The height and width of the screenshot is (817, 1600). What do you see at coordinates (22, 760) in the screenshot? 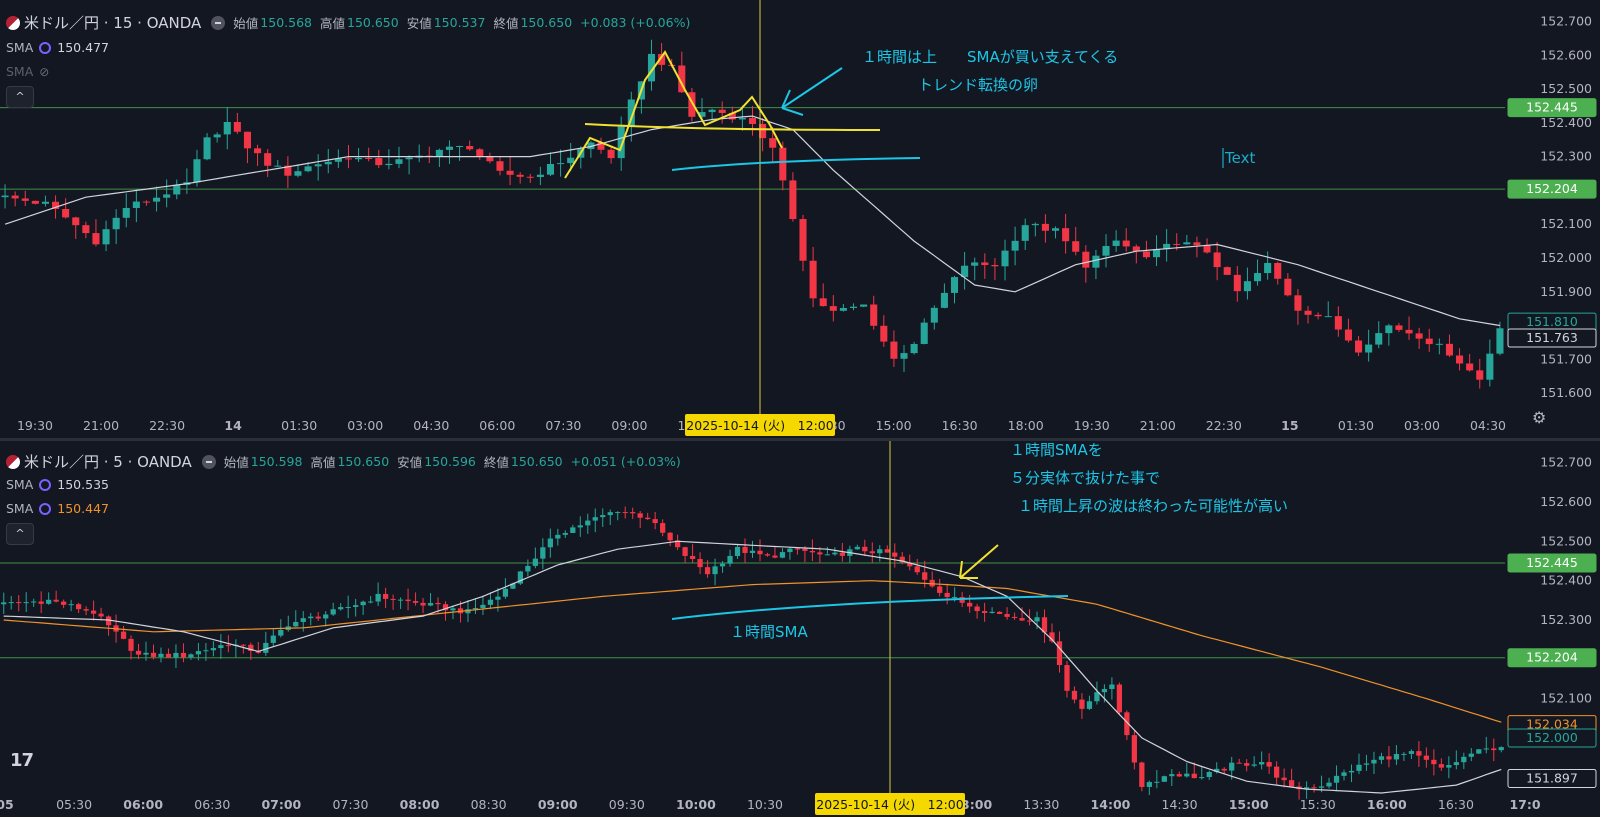
I see `tradingview-logo-icon: 17` at bounding box center [22, 760].